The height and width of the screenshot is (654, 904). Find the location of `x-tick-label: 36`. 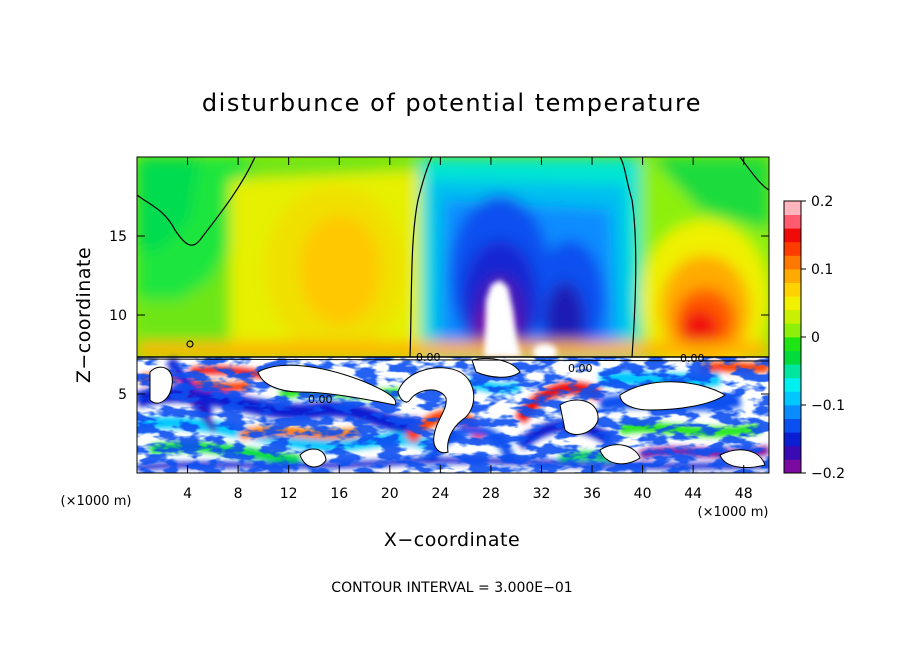

x-tick-label: 36 is located at coordinates (592, 494).